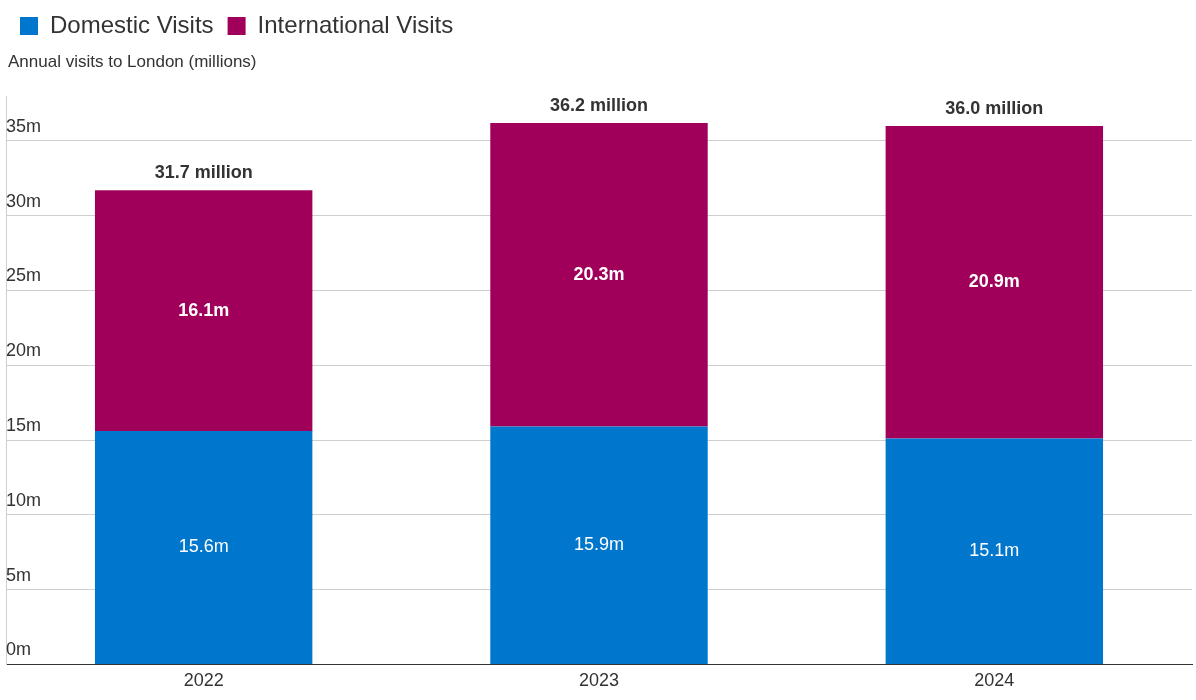 The image size is (1196, 700). I want to click on y-tick-label: 25m, so click(24, 275).